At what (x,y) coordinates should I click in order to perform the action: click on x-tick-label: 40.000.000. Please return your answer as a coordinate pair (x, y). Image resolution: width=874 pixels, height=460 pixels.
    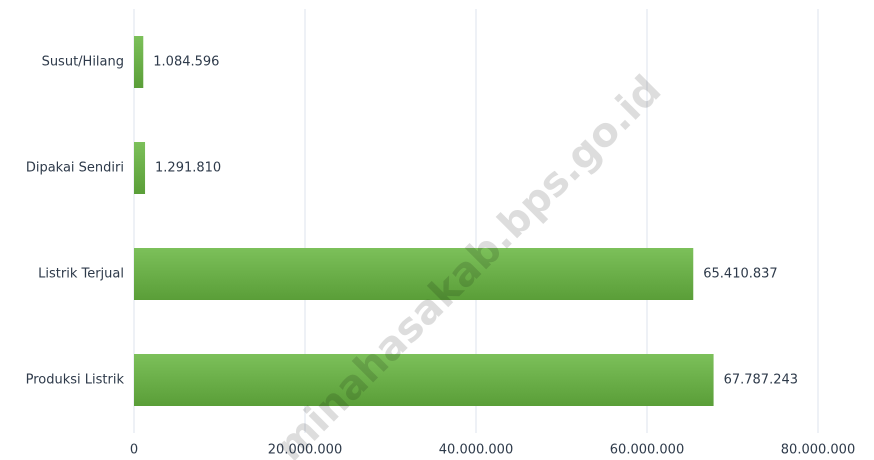
    Looking at the image, I should click on (476, 450).